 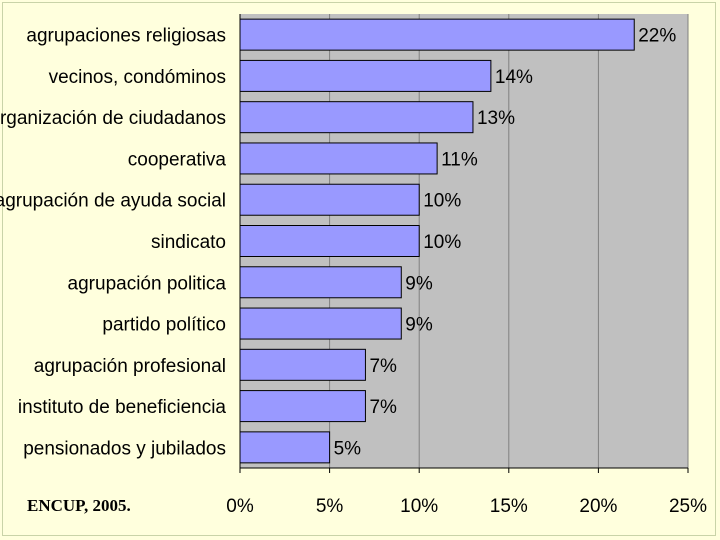 What do you see at coordinates (188, 242) in the screenshot?
I see `category-label-5: sindicato` at bounding box center [188, 242].